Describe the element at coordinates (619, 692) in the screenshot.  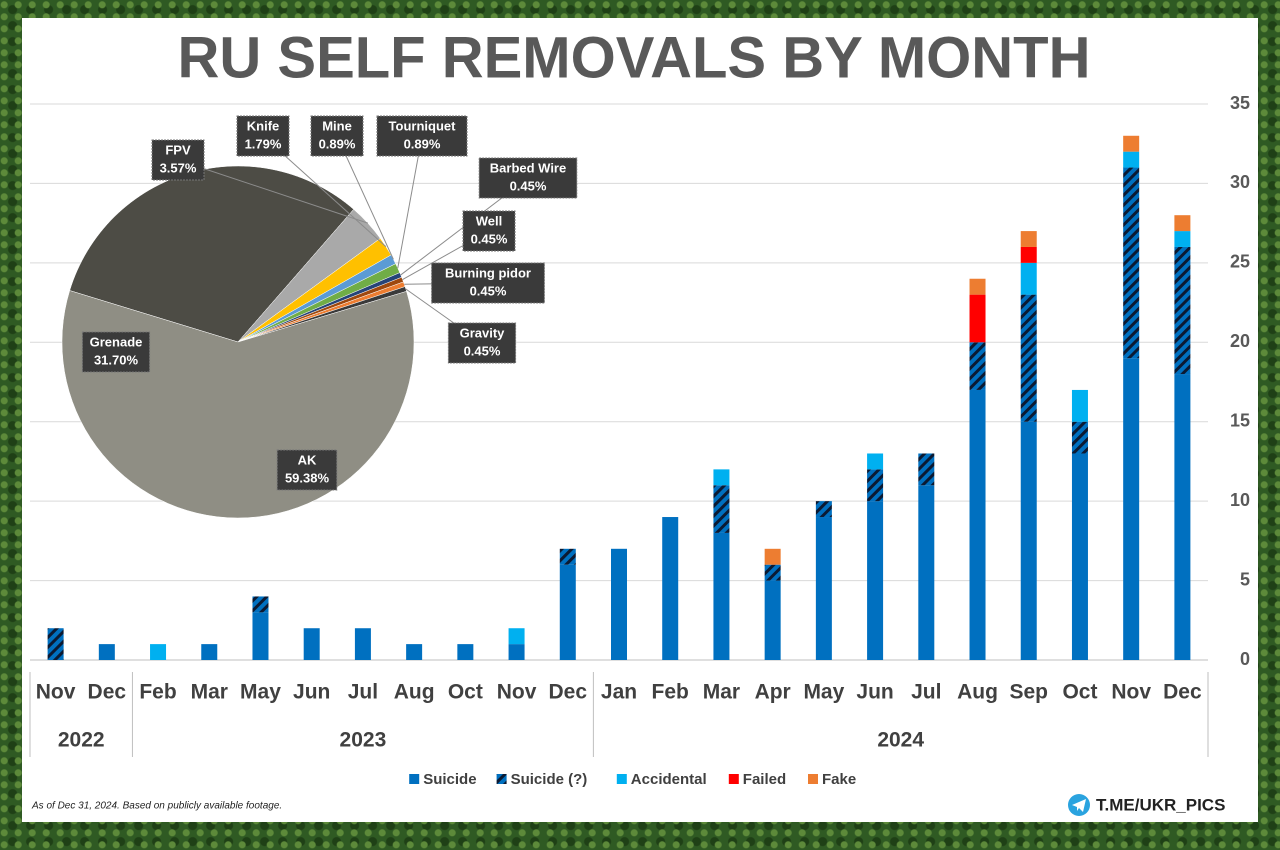
I see `x-tick-label: Jan` at that location.